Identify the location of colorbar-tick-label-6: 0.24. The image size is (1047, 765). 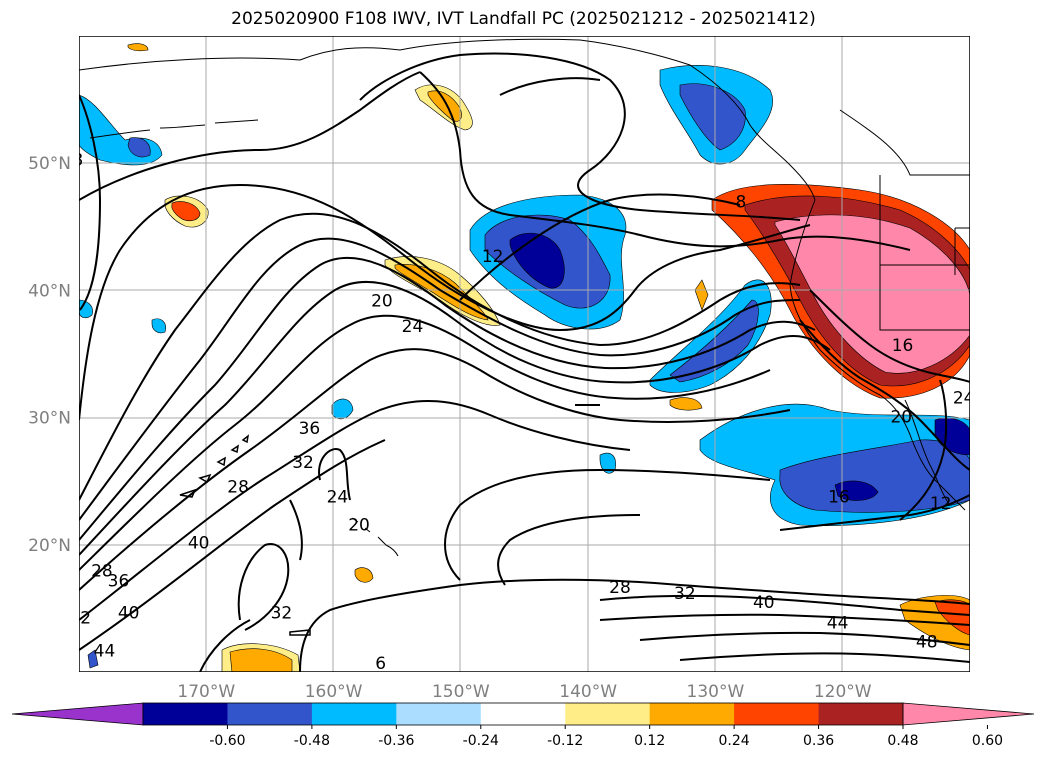
(734, 741).